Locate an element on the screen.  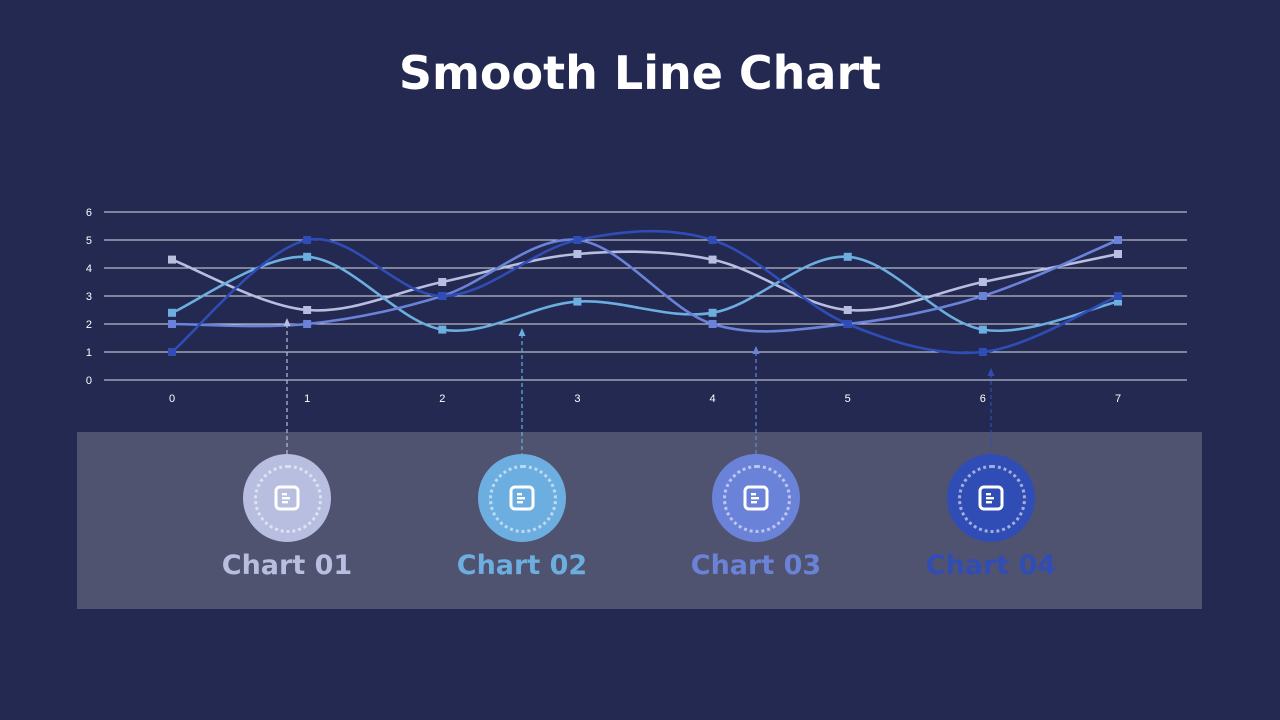
card-label: Chart 03 is located at coordinates (756, 565).